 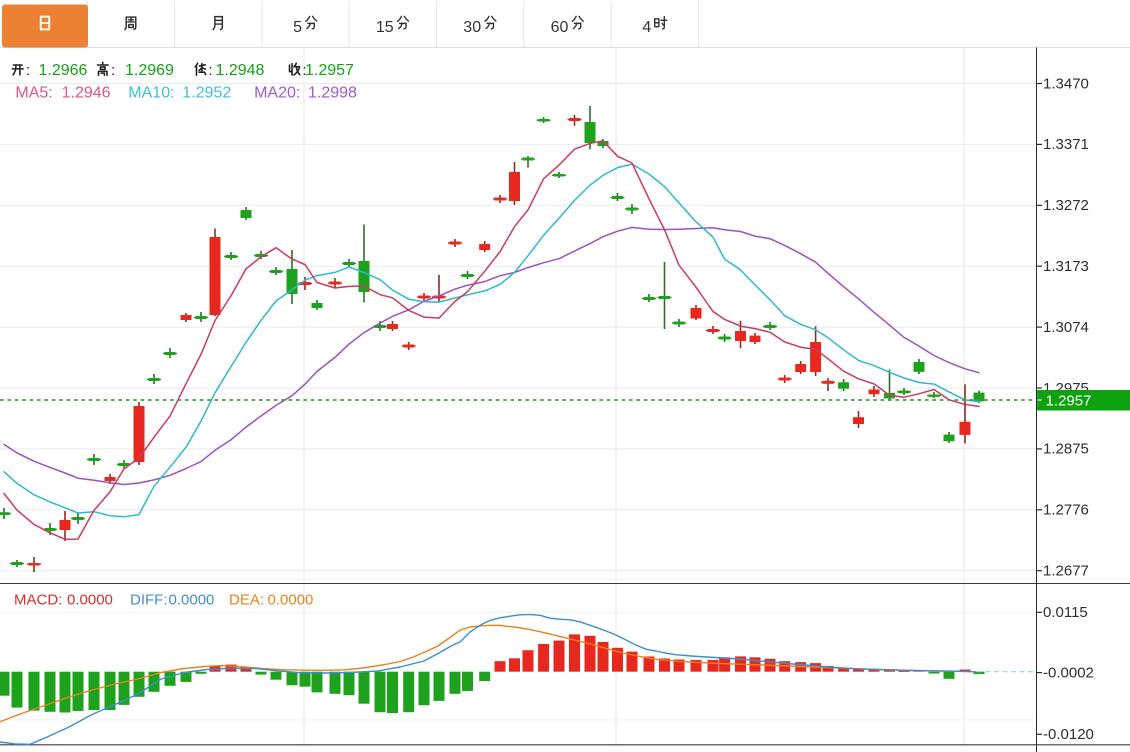 I want to click on svg-text: 1.2966, so click(x=63, y=70).